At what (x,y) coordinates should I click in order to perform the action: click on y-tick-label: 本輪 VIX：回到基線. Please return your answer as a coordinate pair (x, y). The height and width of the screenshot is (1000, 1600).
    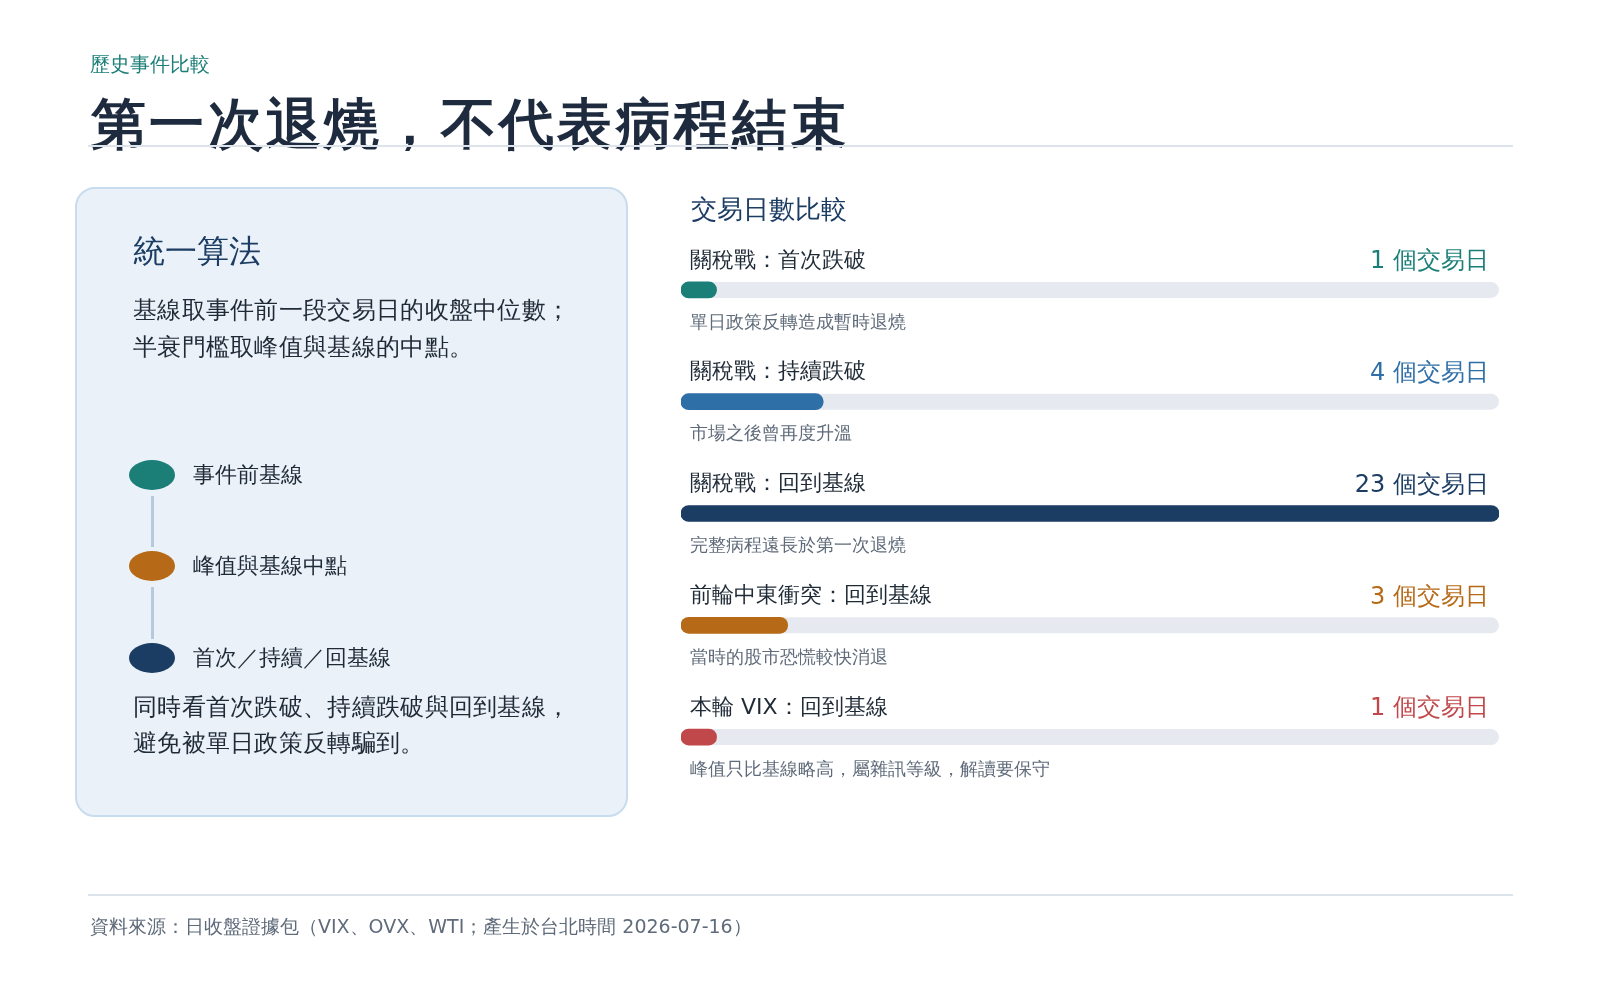
    Looking at the image, I should click on (789, 706).